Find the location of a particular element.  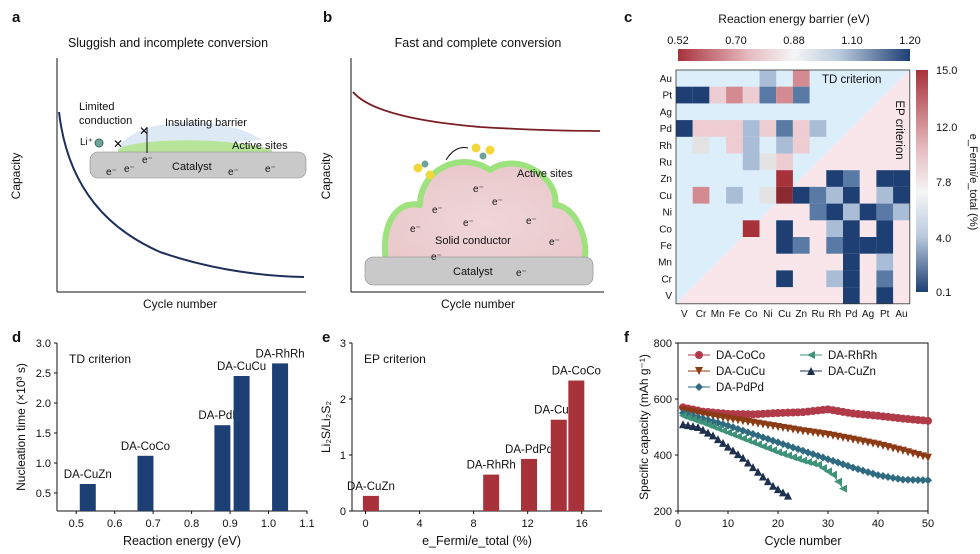

y-tick-label: 1.5 is located at coordinates (43, 434).